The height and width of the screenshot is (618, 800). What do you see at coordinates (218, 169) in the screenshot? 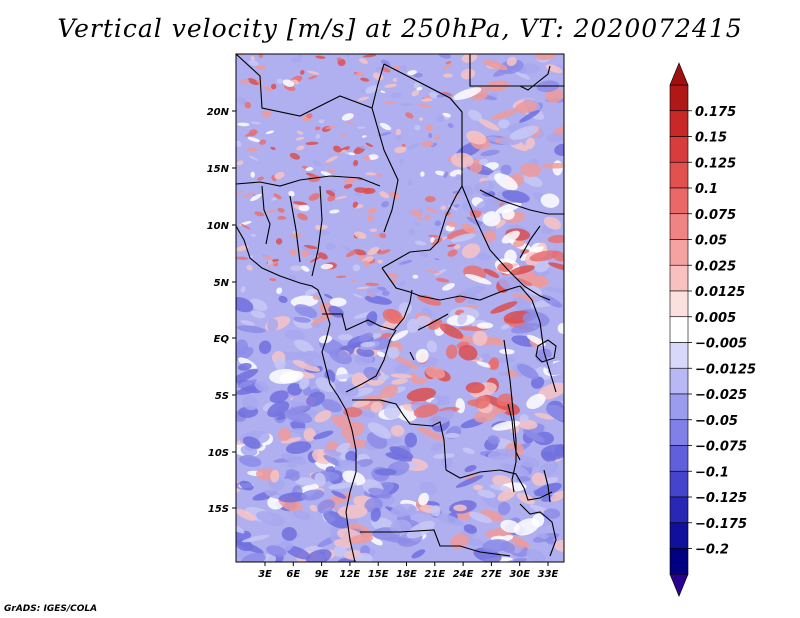
I see `lat-tick-label: 15N` at bounding box center [218, 169].